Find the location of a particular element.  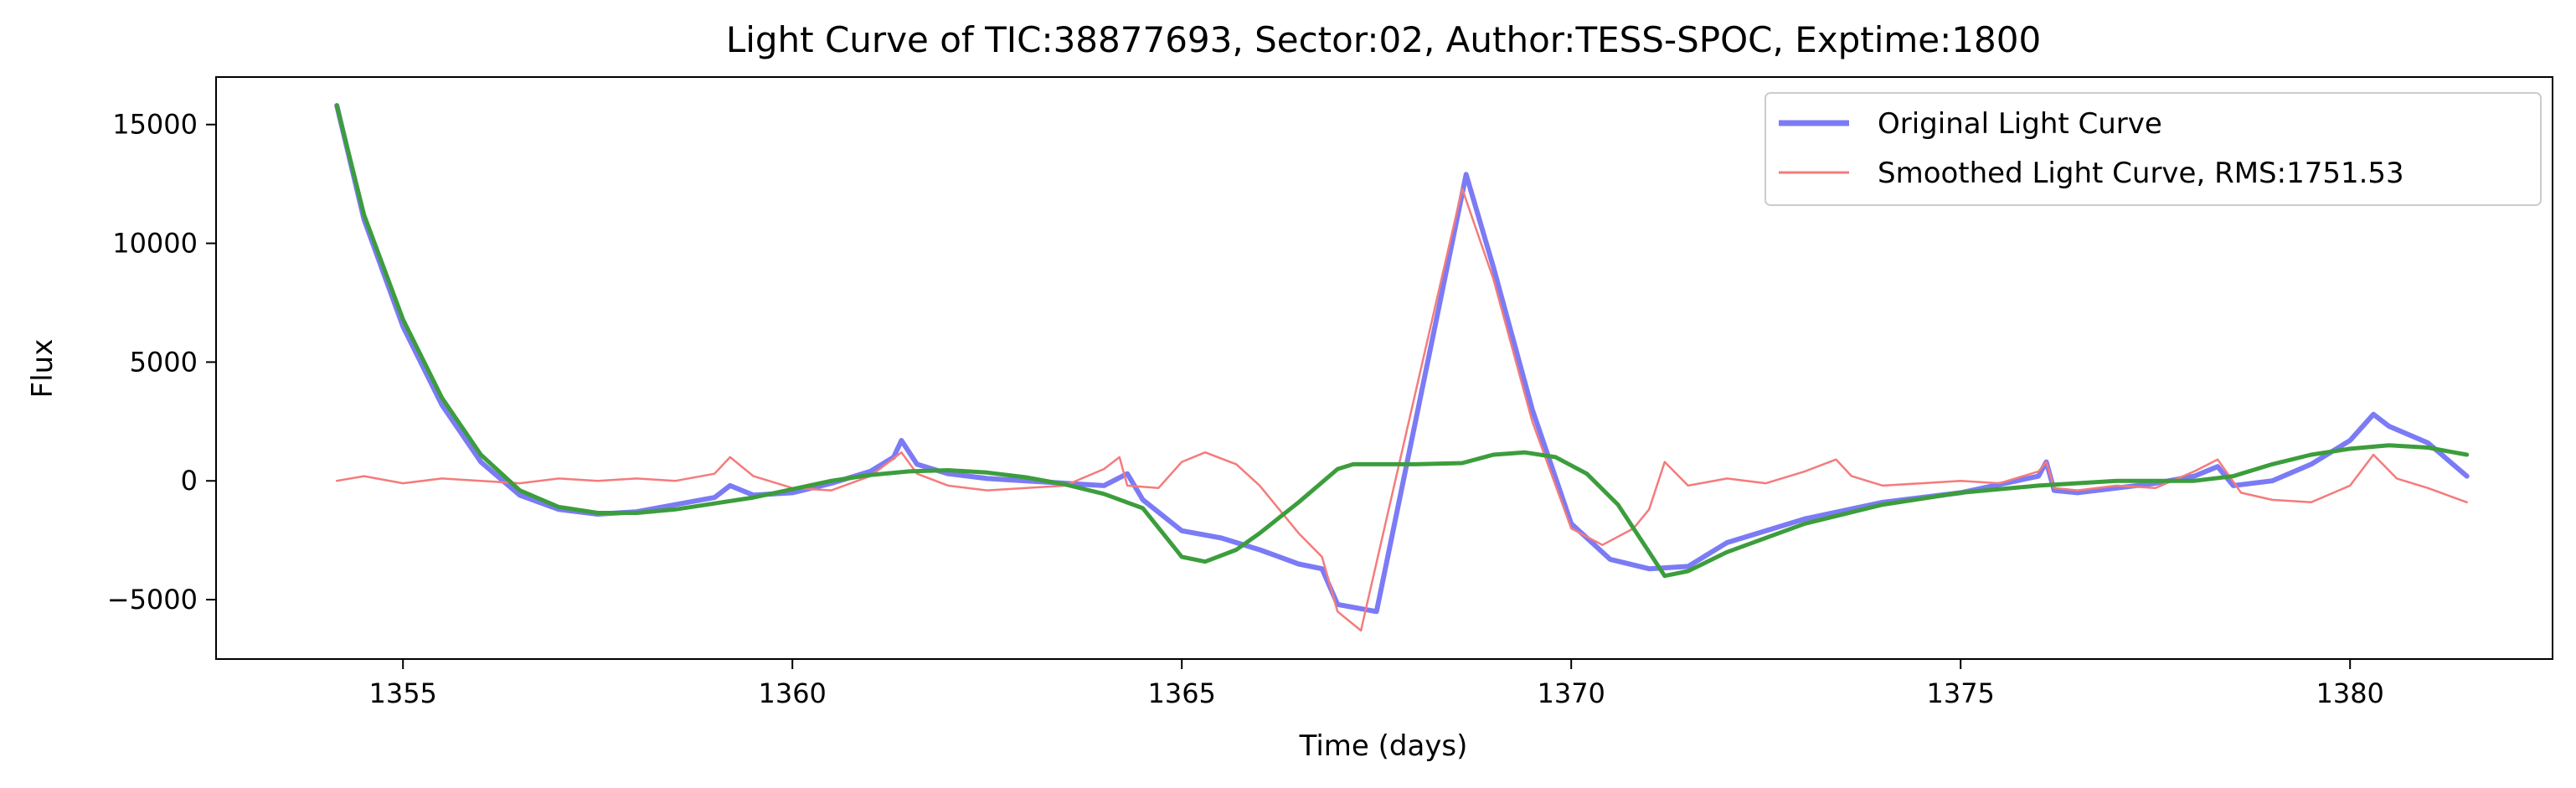

y-tick-label: 15000 is located at coordinates (155, 125).